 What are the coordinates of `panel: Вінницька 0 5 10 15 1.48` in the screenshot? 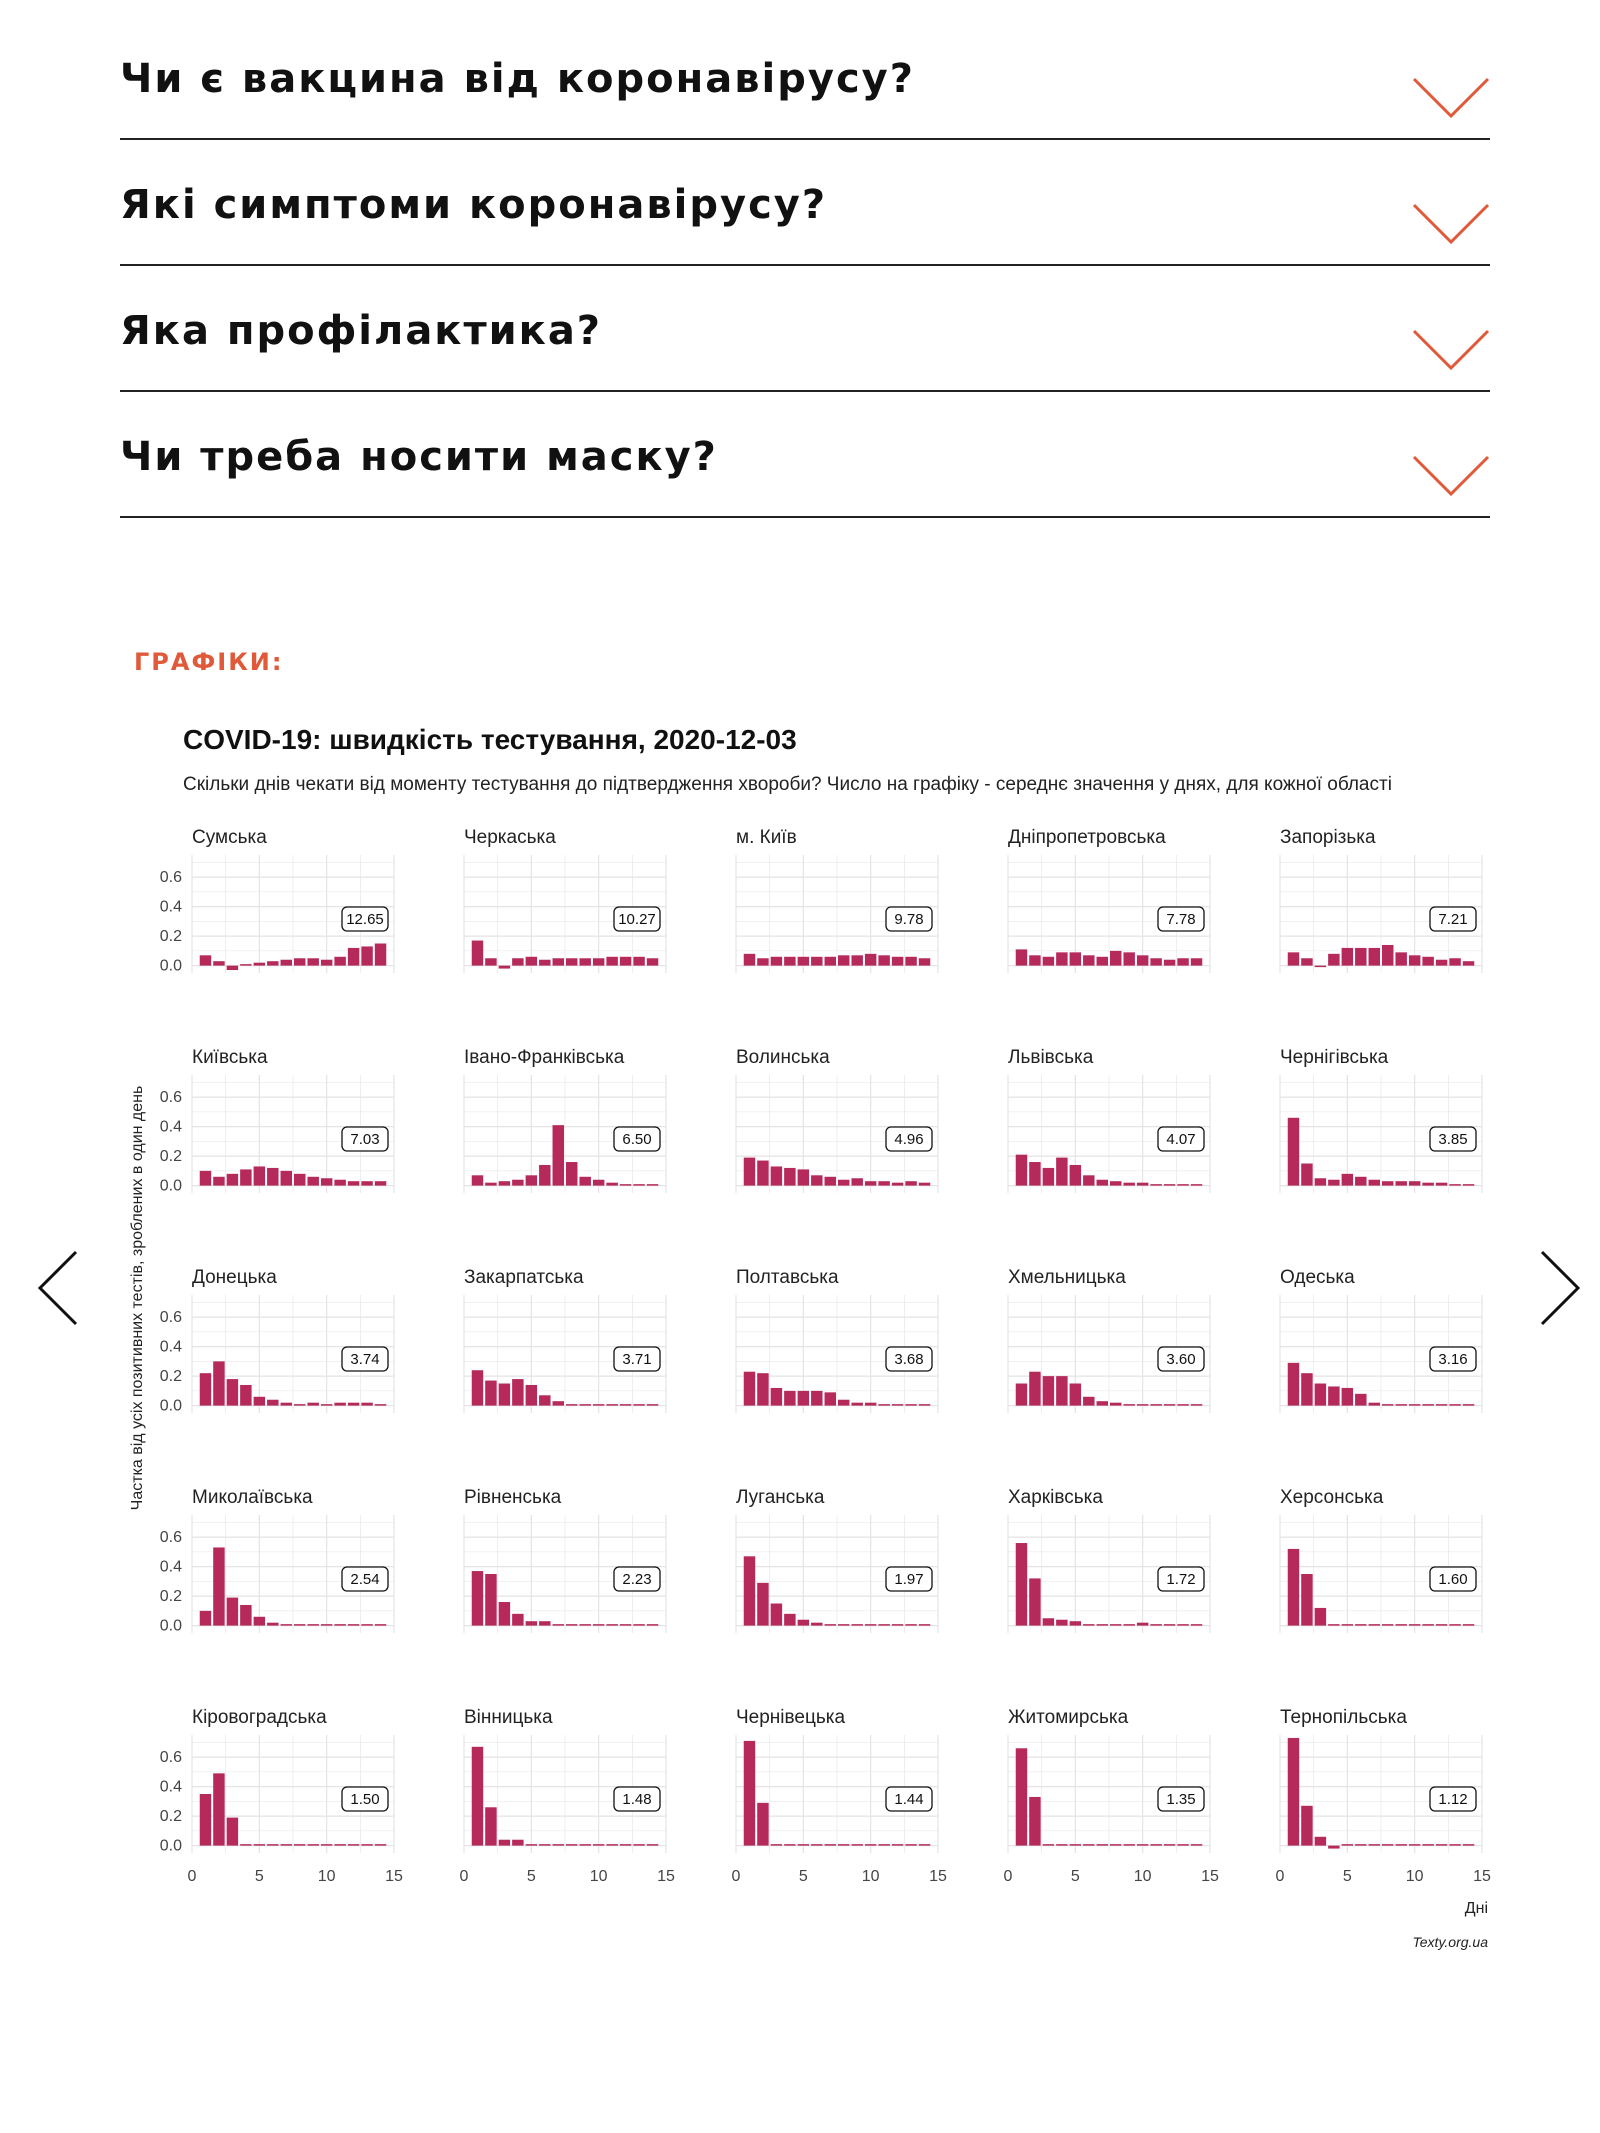 It's located at (567, 1796).